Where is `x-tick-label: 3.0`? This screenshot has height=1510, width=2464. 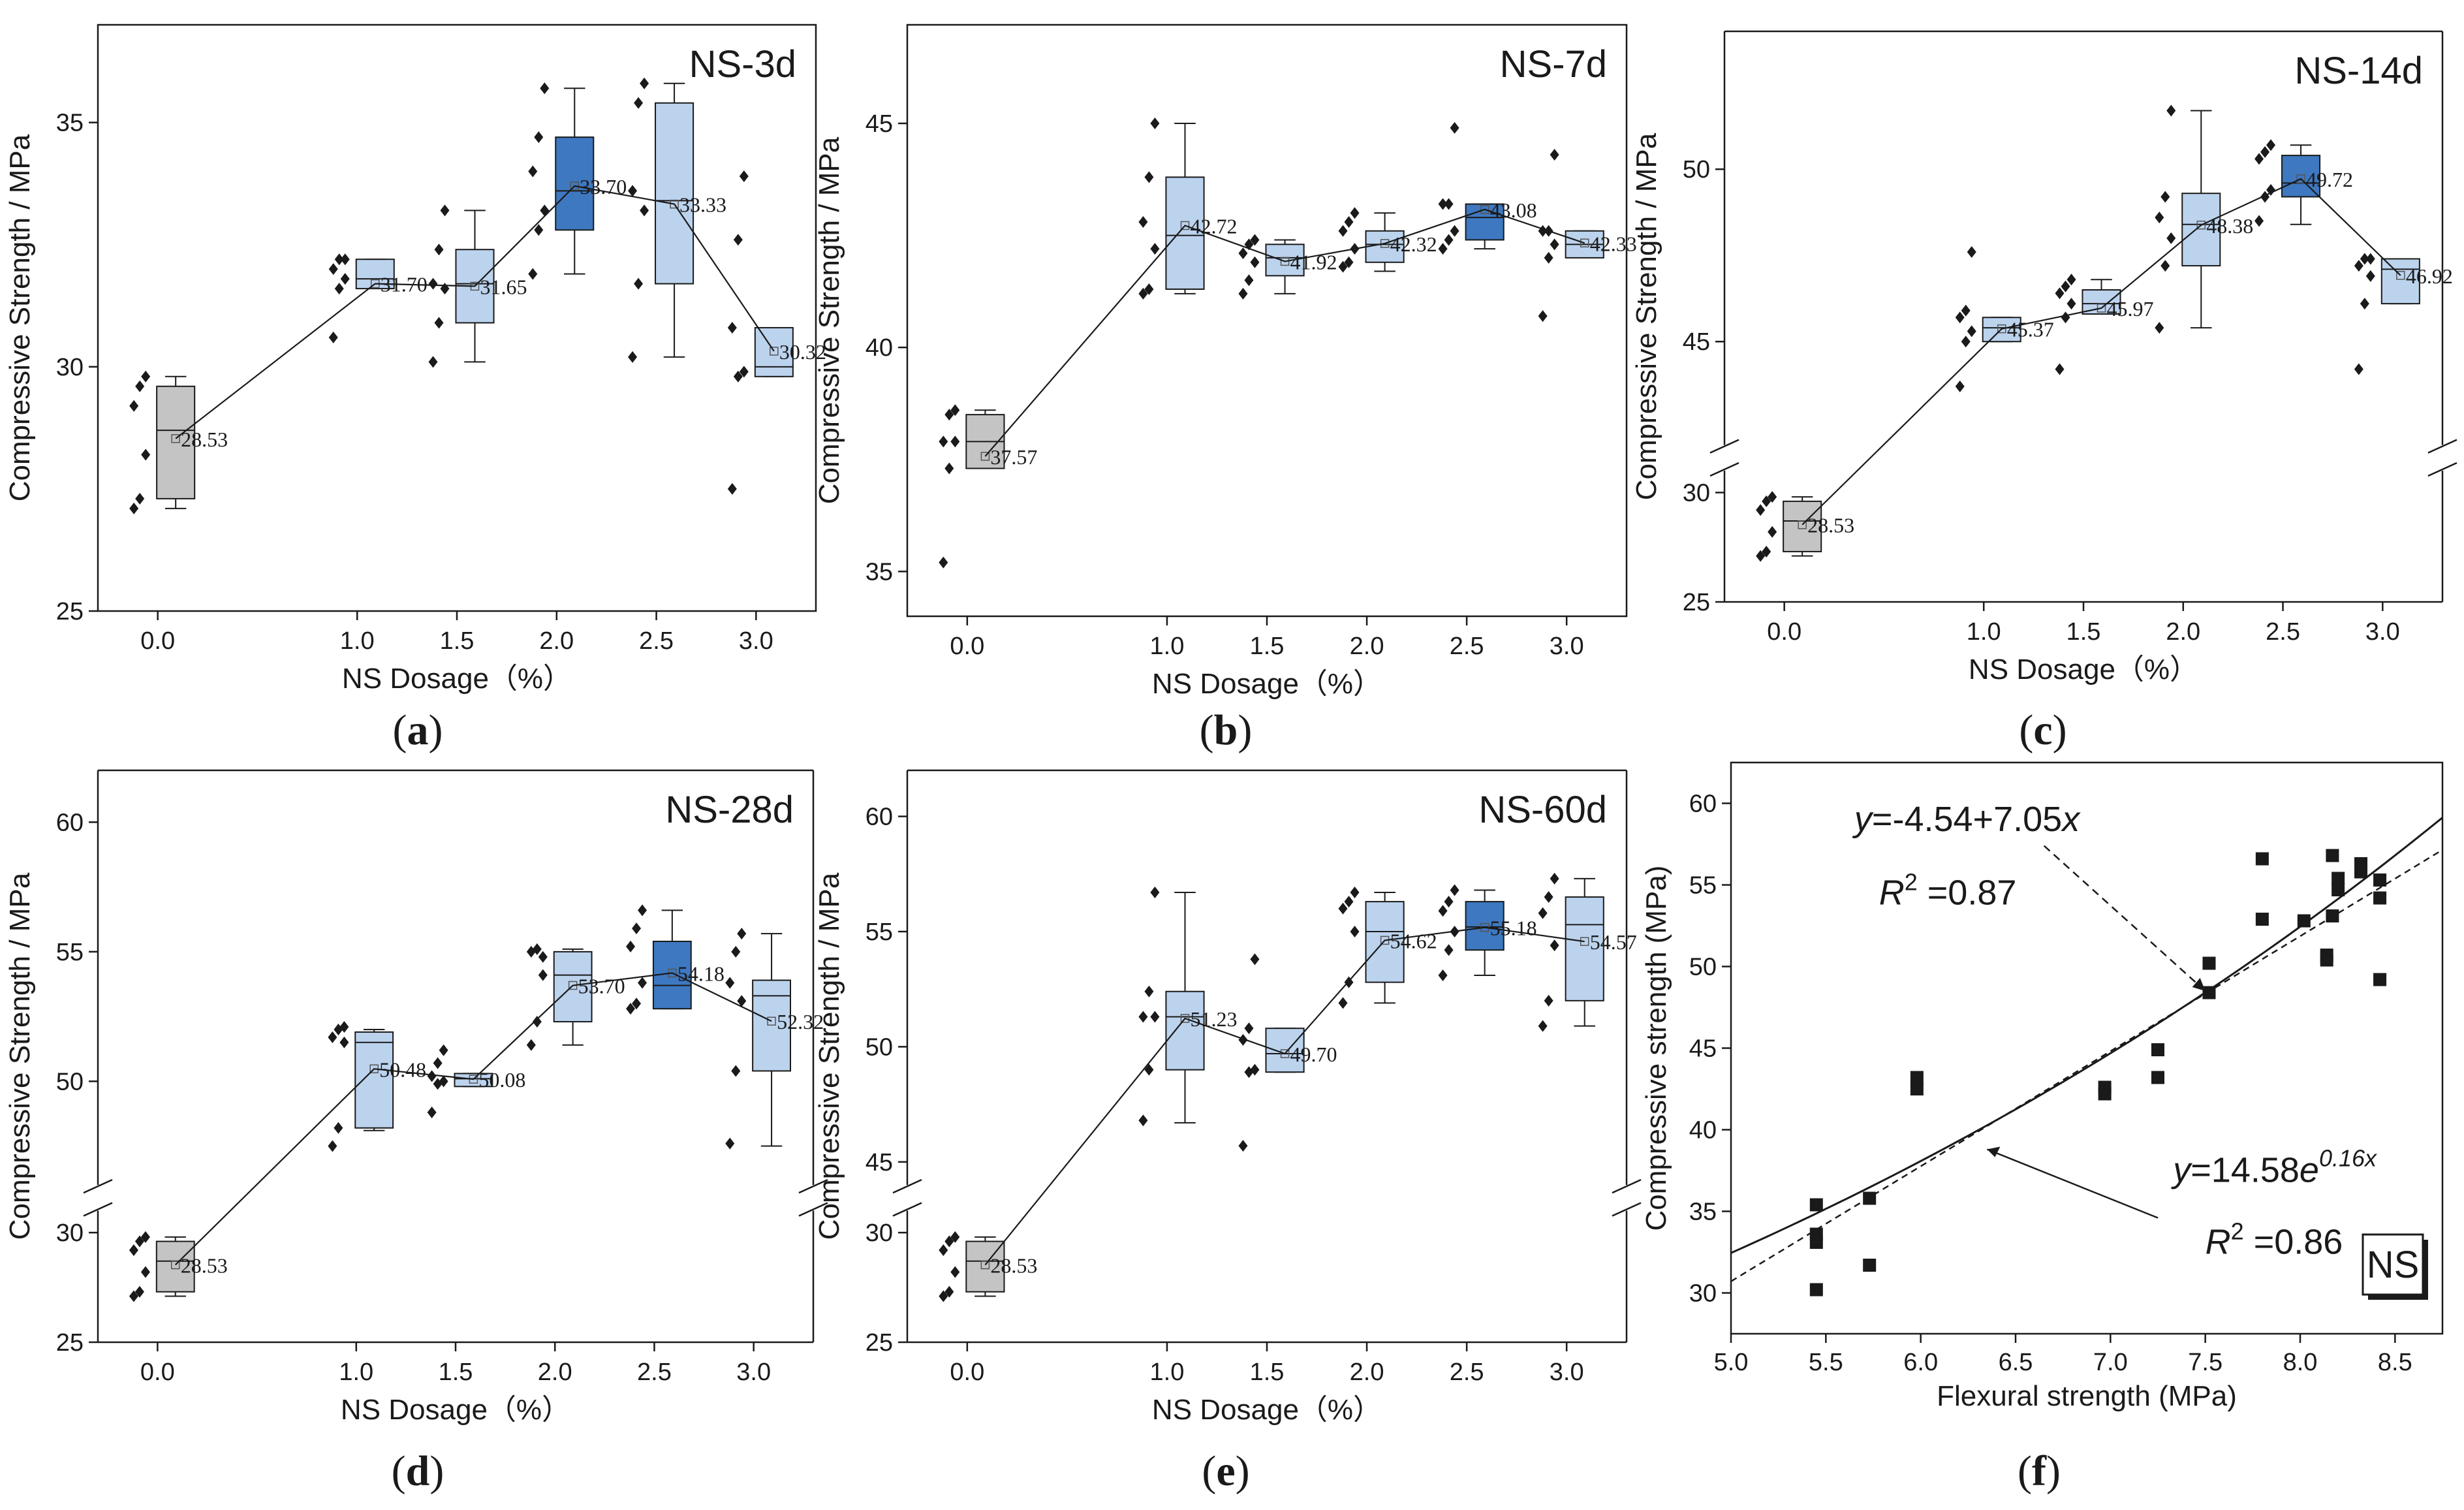
x-tick-label: 3.0 is located at coordinates (1567, 1372).